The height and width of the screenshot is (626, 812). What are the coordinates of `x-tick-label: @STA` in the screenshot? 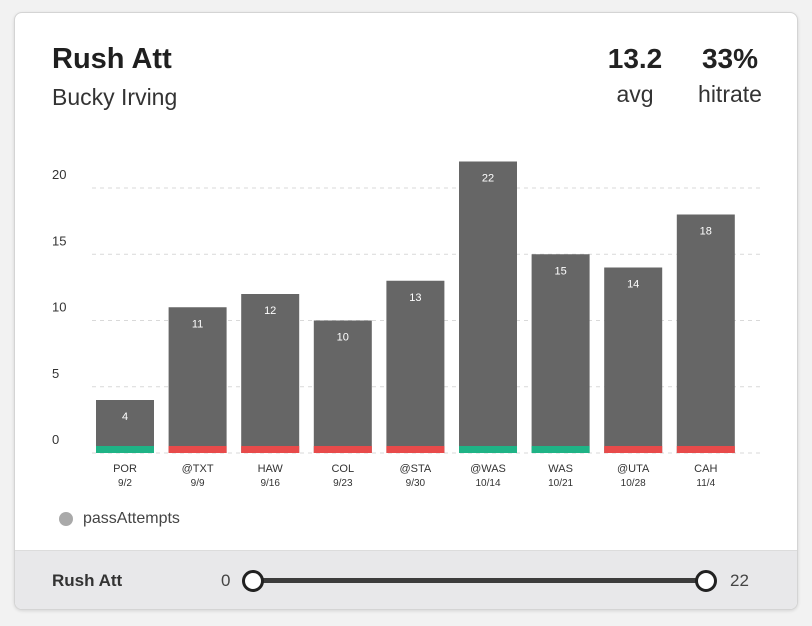 It's located at (416, 469).